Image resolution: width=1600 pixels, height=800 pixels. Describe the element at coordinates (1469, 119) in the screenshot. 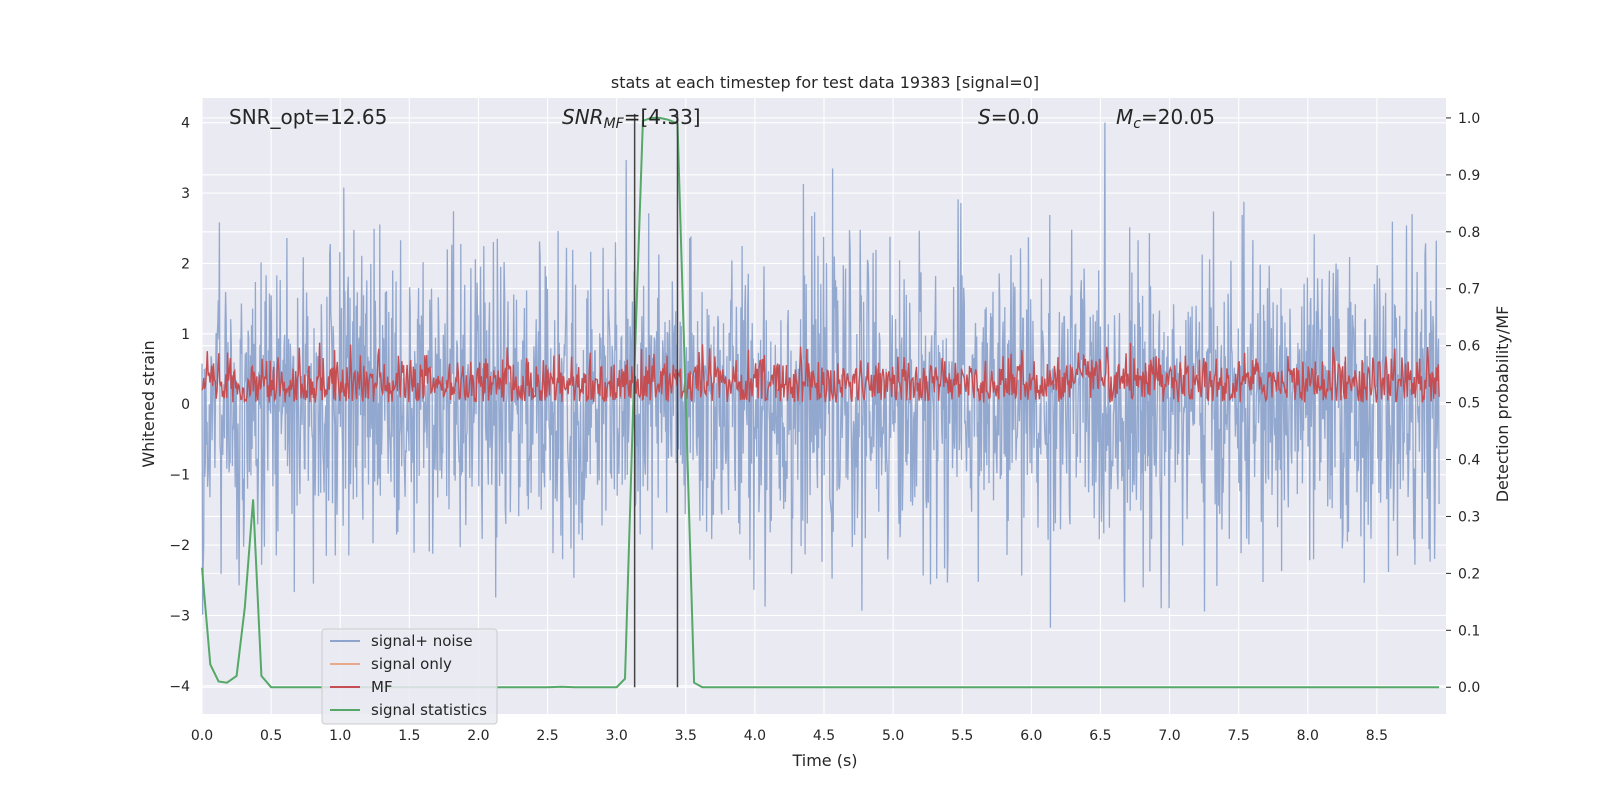

I see `y2-tick-label: 1.0` at that location.